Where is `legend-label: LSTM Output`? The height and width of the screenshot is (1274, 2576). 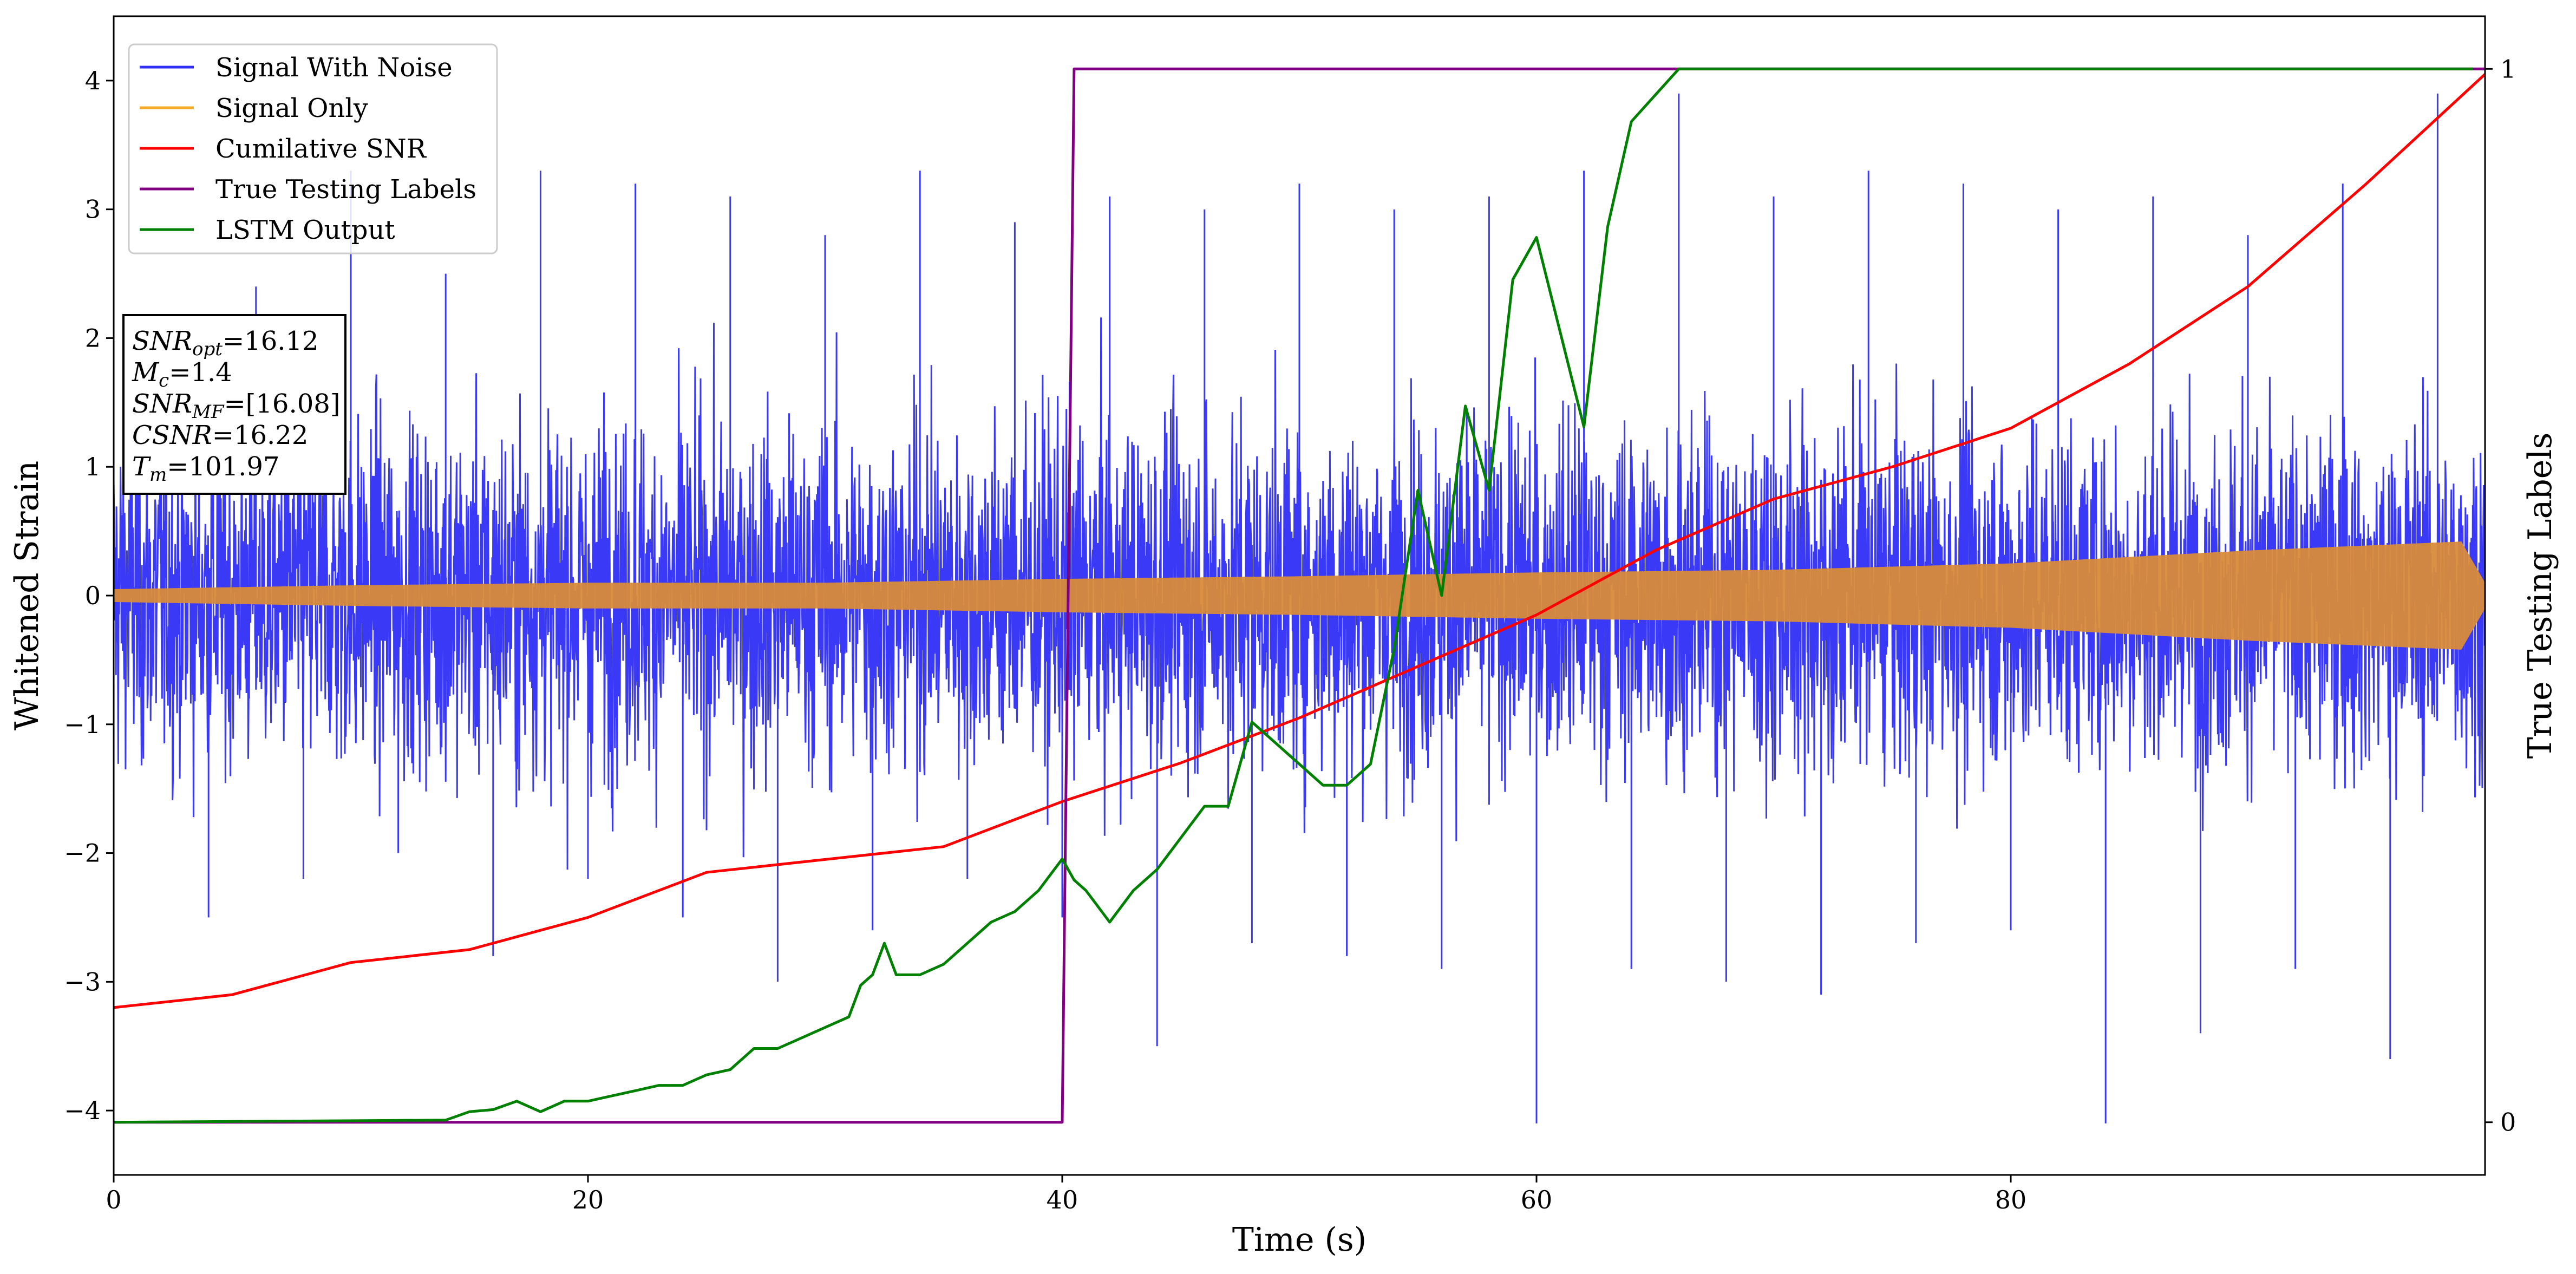 legend-label: LSTM Output is located at coordinates (305, 230).